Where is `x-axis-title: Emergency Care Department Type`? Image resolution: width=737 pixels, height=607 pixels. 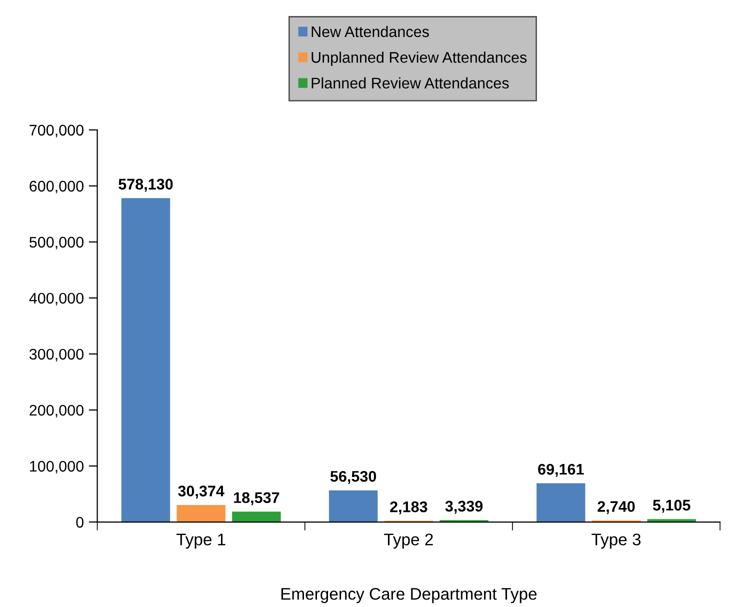
x-axis-title: Emergency Care Department Type is located at coordinates (409, 596).